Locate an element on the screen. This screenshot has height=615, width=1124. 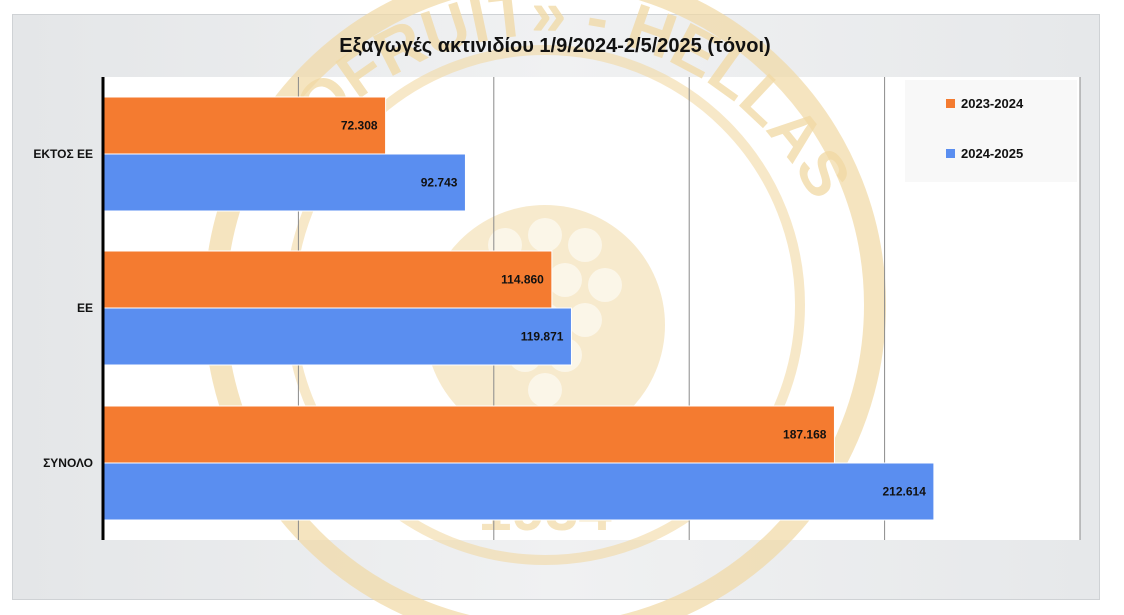
bar-value-label-0-1: 92.743 is located at coordinates (439, 183).